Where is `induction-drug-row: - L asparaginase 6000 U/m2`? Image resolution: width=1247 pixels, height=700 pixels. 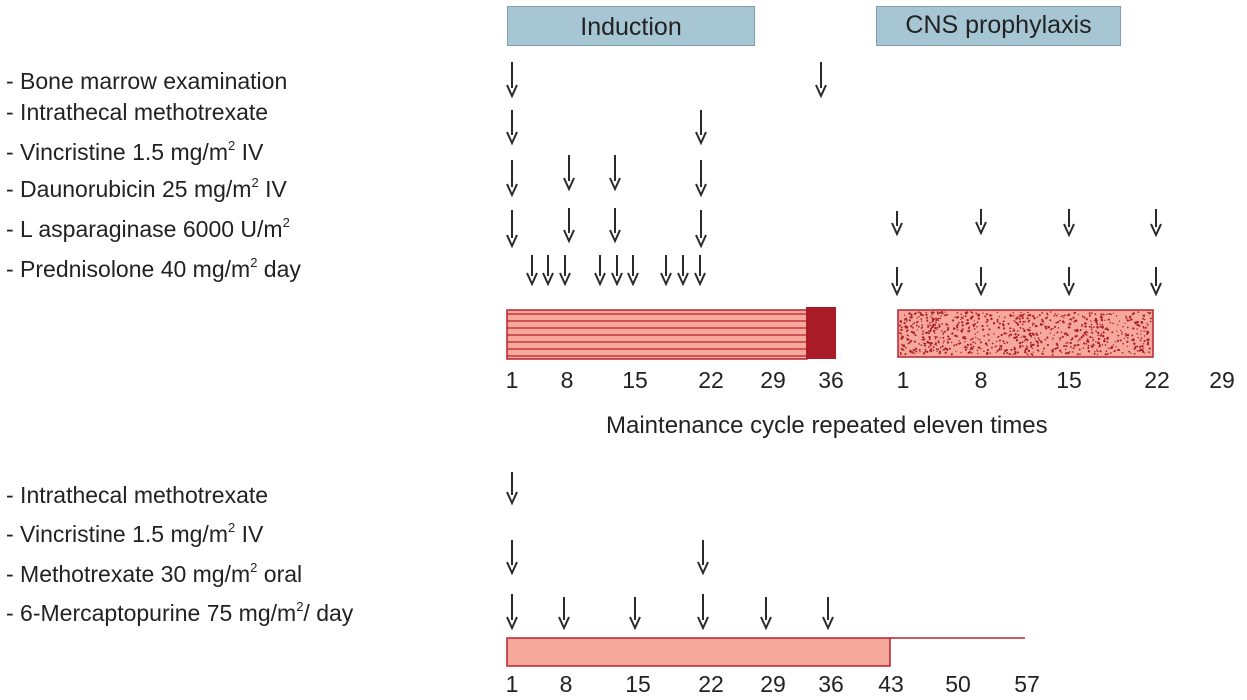
induction-drug-row: - L asparaginase 6000 U/m2 is located at coordinates (148, 228).